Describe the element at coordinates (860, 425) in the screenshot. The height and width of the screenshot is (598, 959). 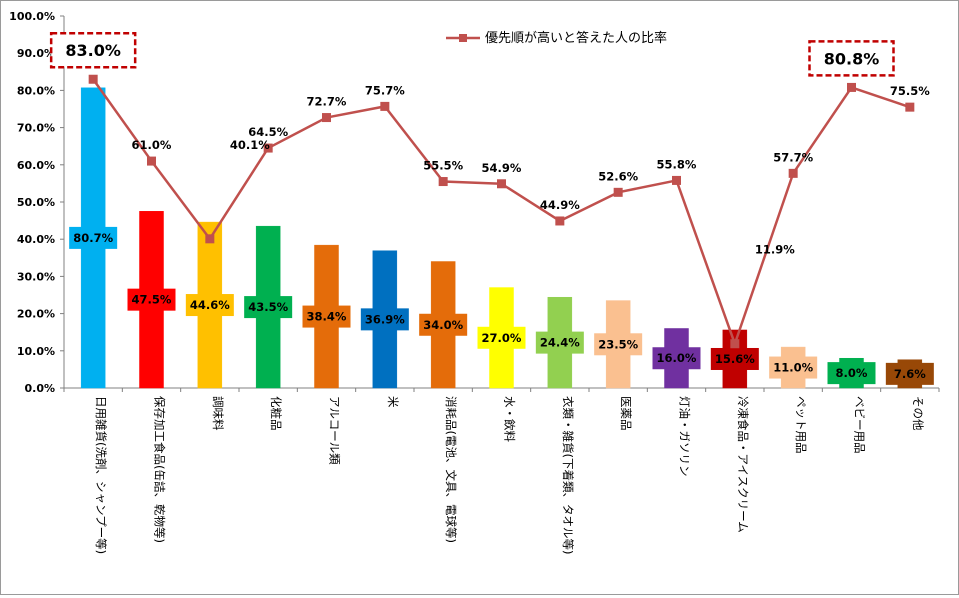
I see `category-label: ベビー用品` at that location.